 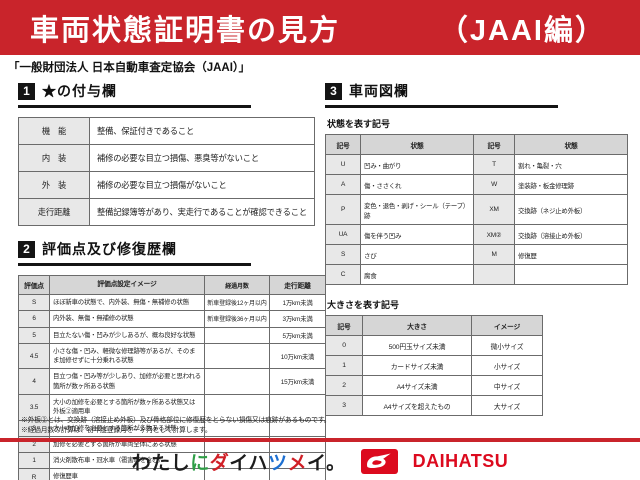 I want to click on table-row: 内 装 補修の必要な目立つ損傷、悪臭等がないこと, so click(x=166, y=158).